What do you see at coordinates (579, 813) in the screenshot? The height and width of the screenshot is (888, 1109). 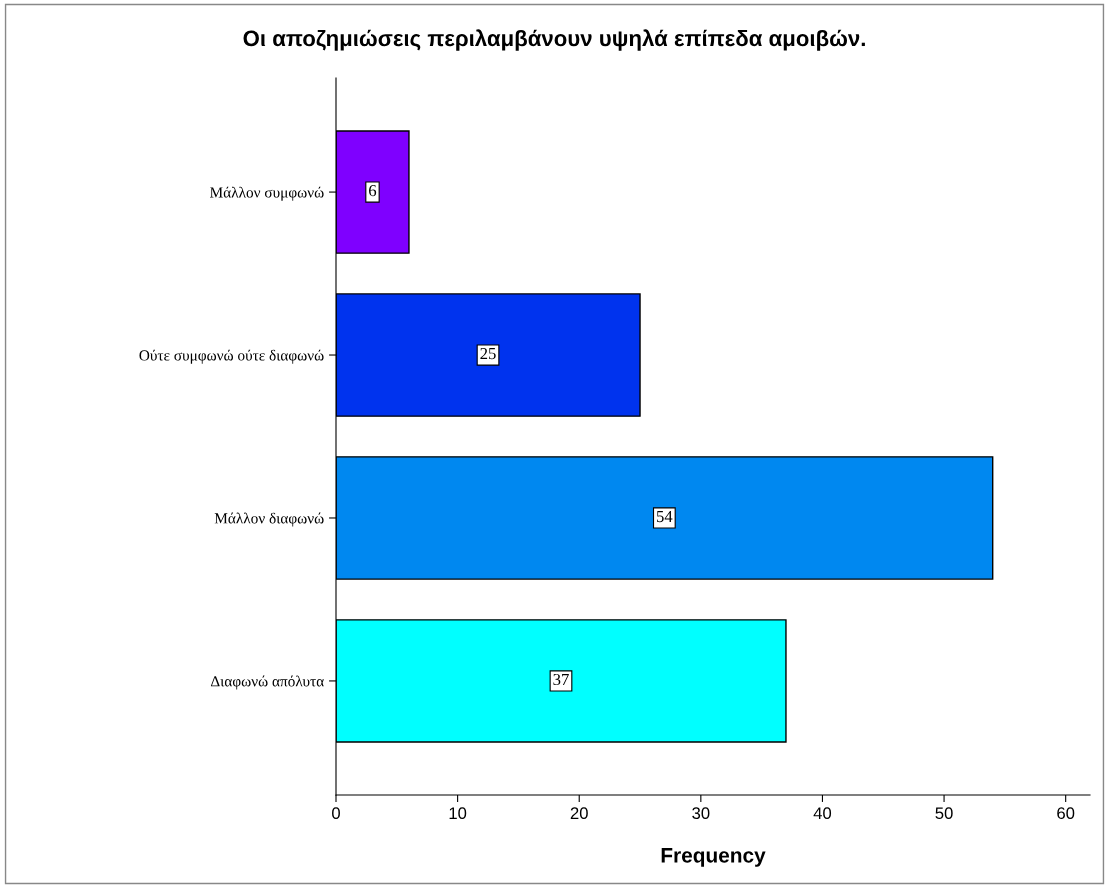 I see `x-tick-label: 20` at bounding box center [579, 813].